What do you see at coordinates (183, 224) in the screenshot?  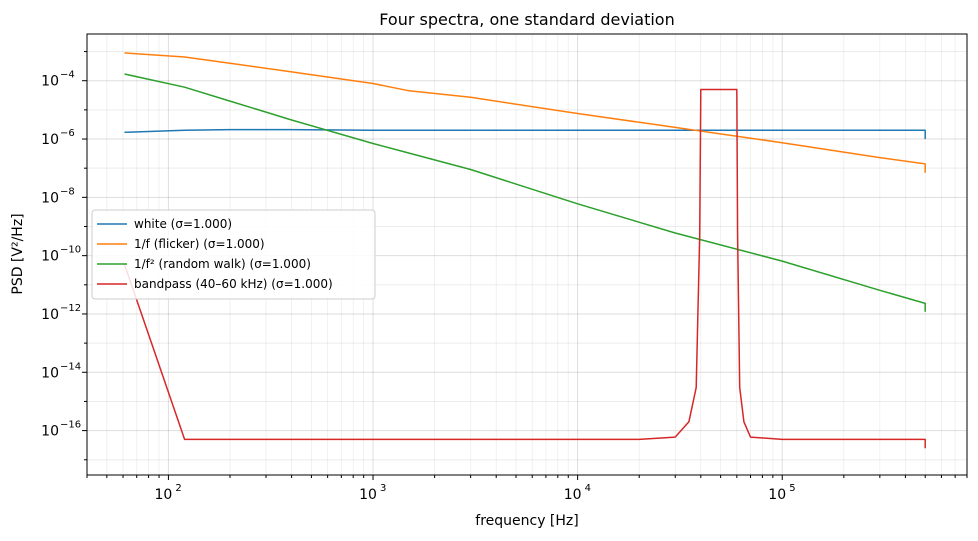 I see `legend-label-1: white (σ=1.000)` at bounding box center [183, 224].